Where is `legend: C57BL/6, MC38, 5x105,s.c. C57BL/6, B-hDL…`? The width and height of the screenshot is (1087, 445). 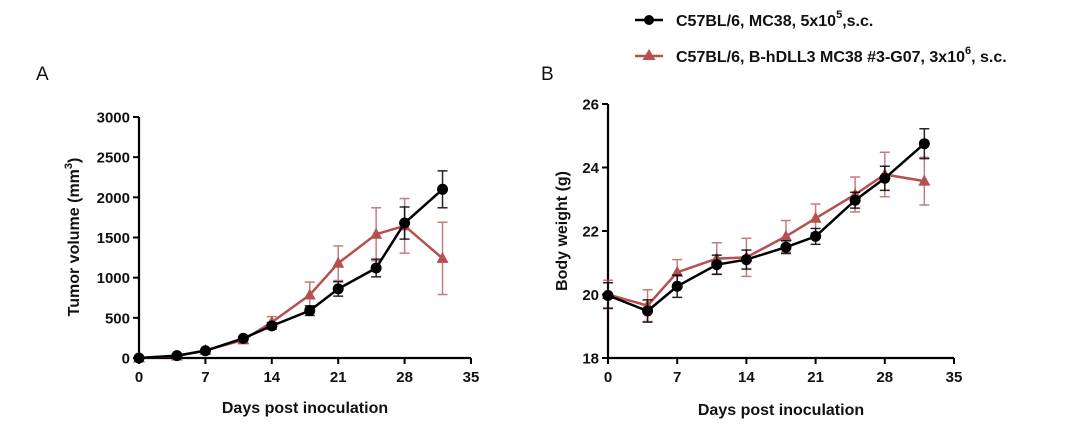
legend: C57BL/6, MC38, 5x105,s.c. C57BL/6, B-hDL… is located at coordinates (821, 37).